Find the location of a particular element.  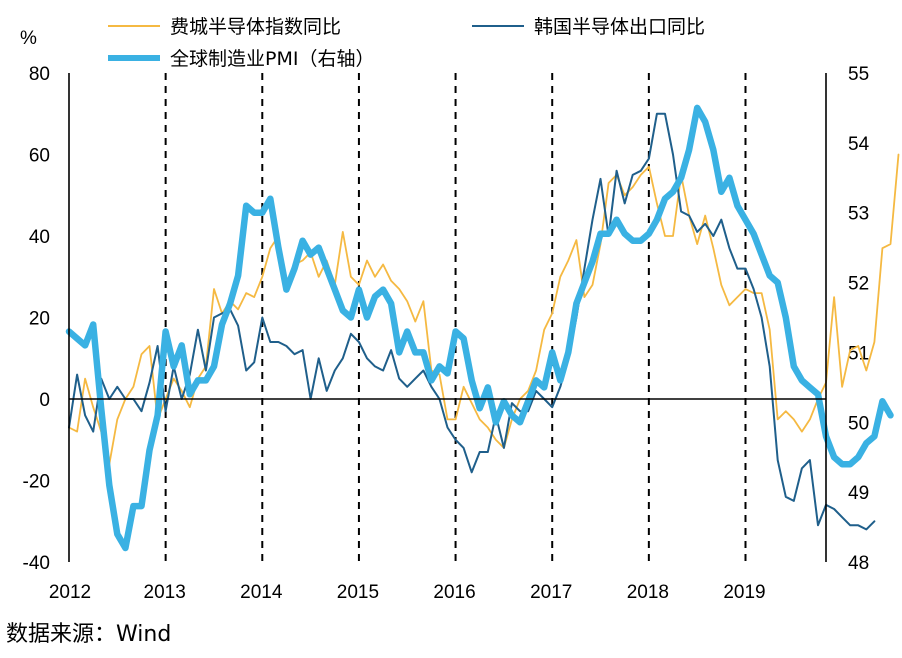

legend-label-philly: 费城半导体指数同比 is located at coordinates (255, 27).